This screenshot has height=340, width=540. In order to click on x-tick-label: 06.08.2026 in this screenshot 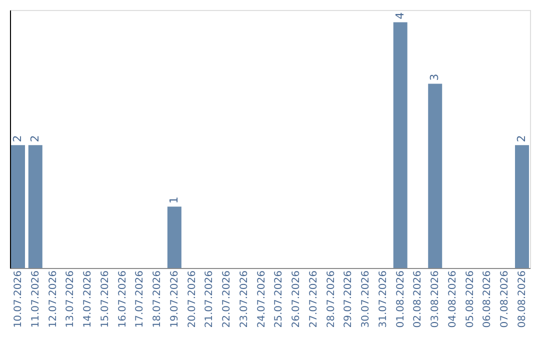, I will do `click(488, 299)`.